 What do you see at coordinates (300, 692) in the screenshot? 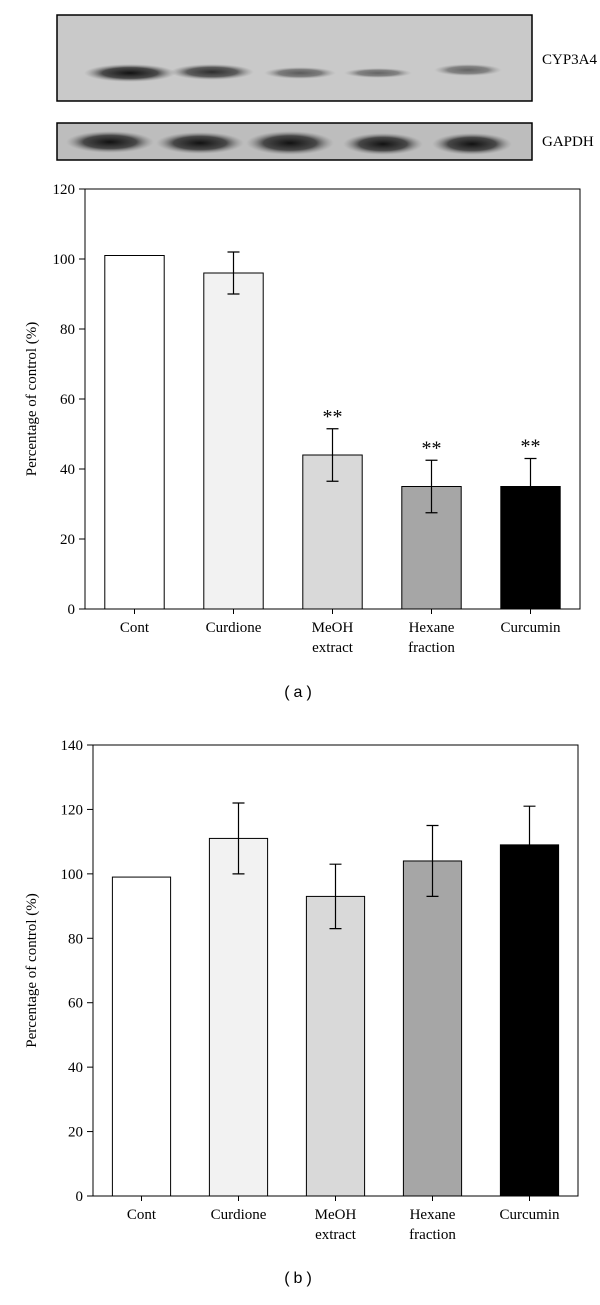
I see `caption: (a)` at bounding box center [300, 692].